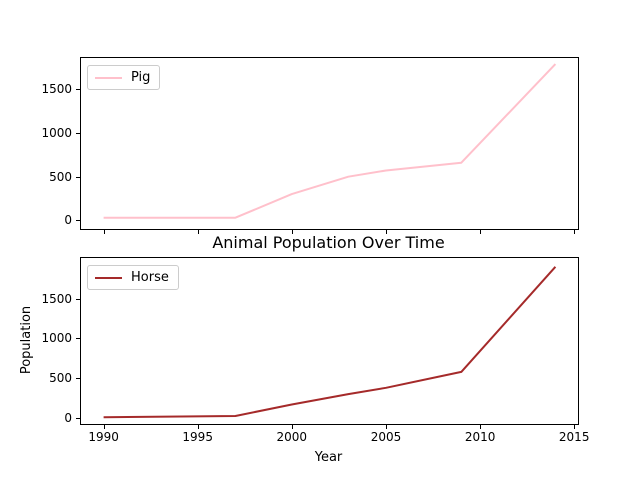 Image resolution: width=640 pixels, height=480 pixels. I want to click on pig-legend-label: Pig, so click(141, 77).